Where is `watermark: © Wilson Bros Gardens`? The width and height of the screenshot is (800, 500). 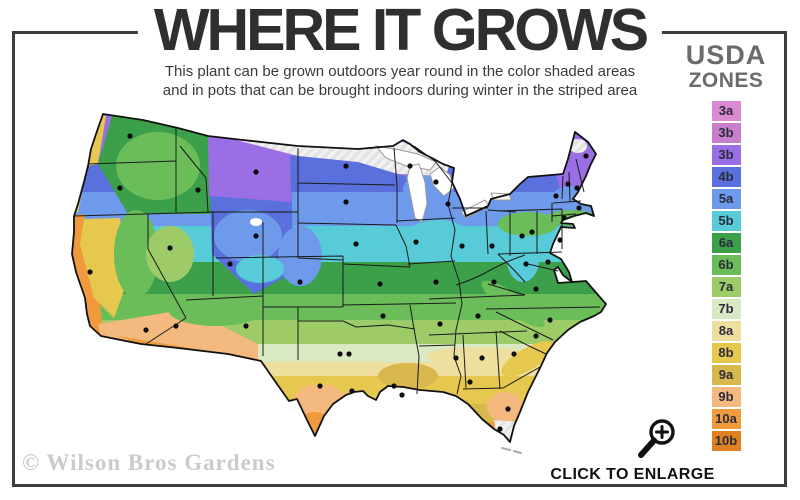
watermark: © Wilson Bros Gardens is located at coordinates (149, 462).